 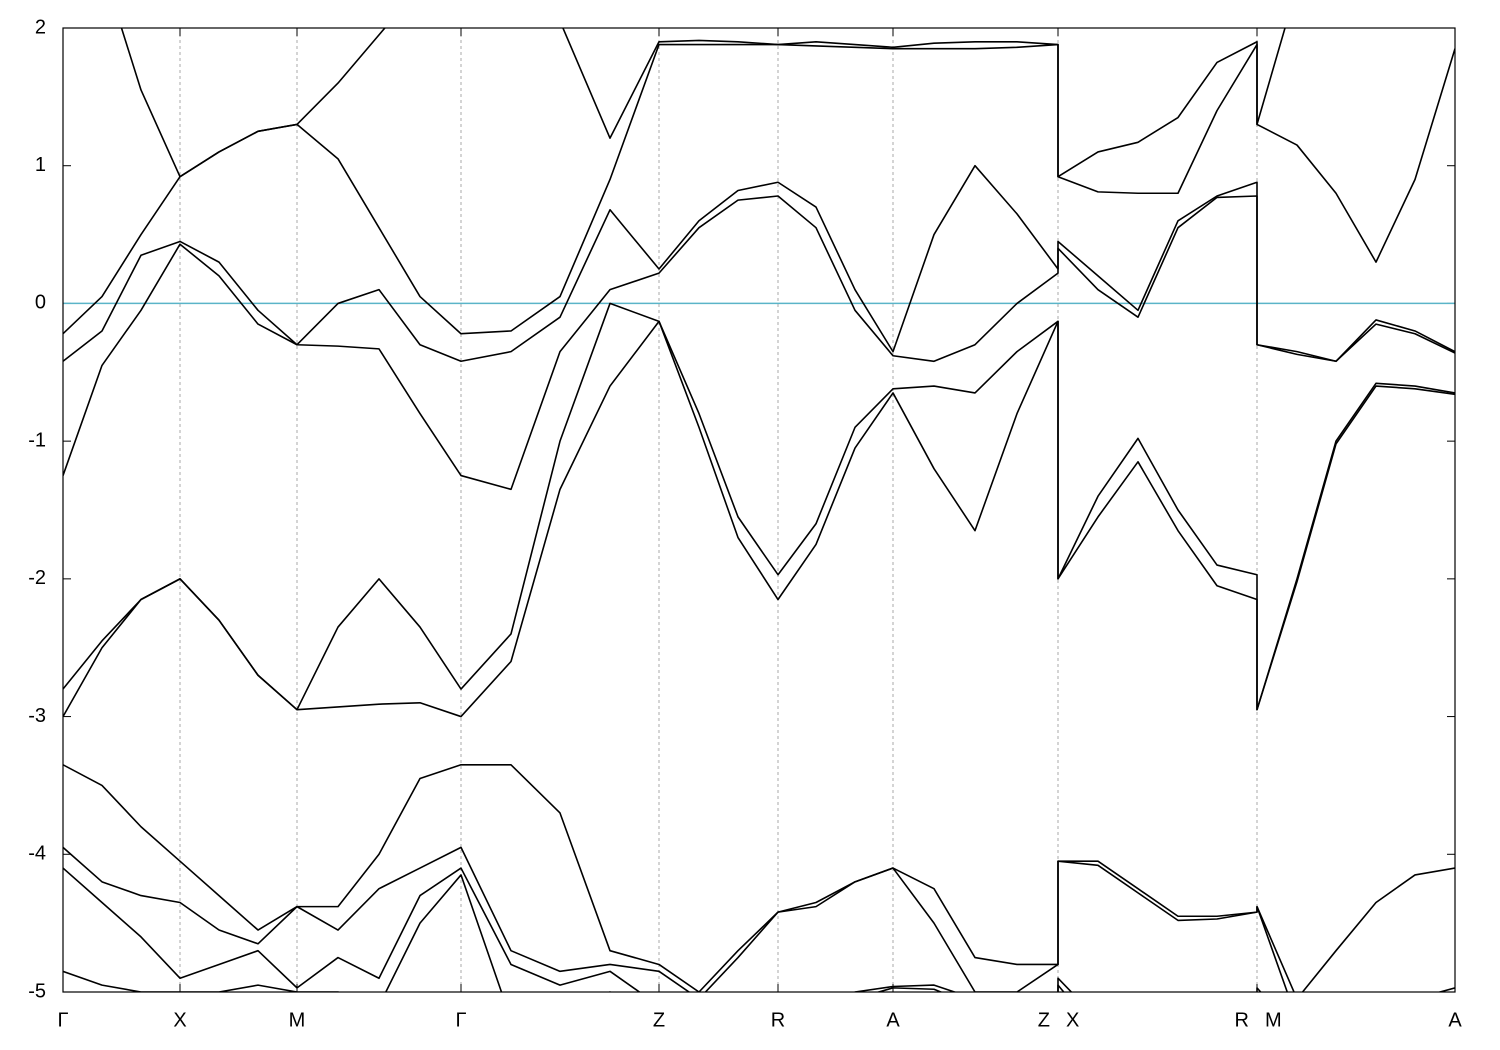 What do you see at coordinates (40, 27) in the screenshot?
I see `y-tick-label: 2` at bounding box center [40, 27].